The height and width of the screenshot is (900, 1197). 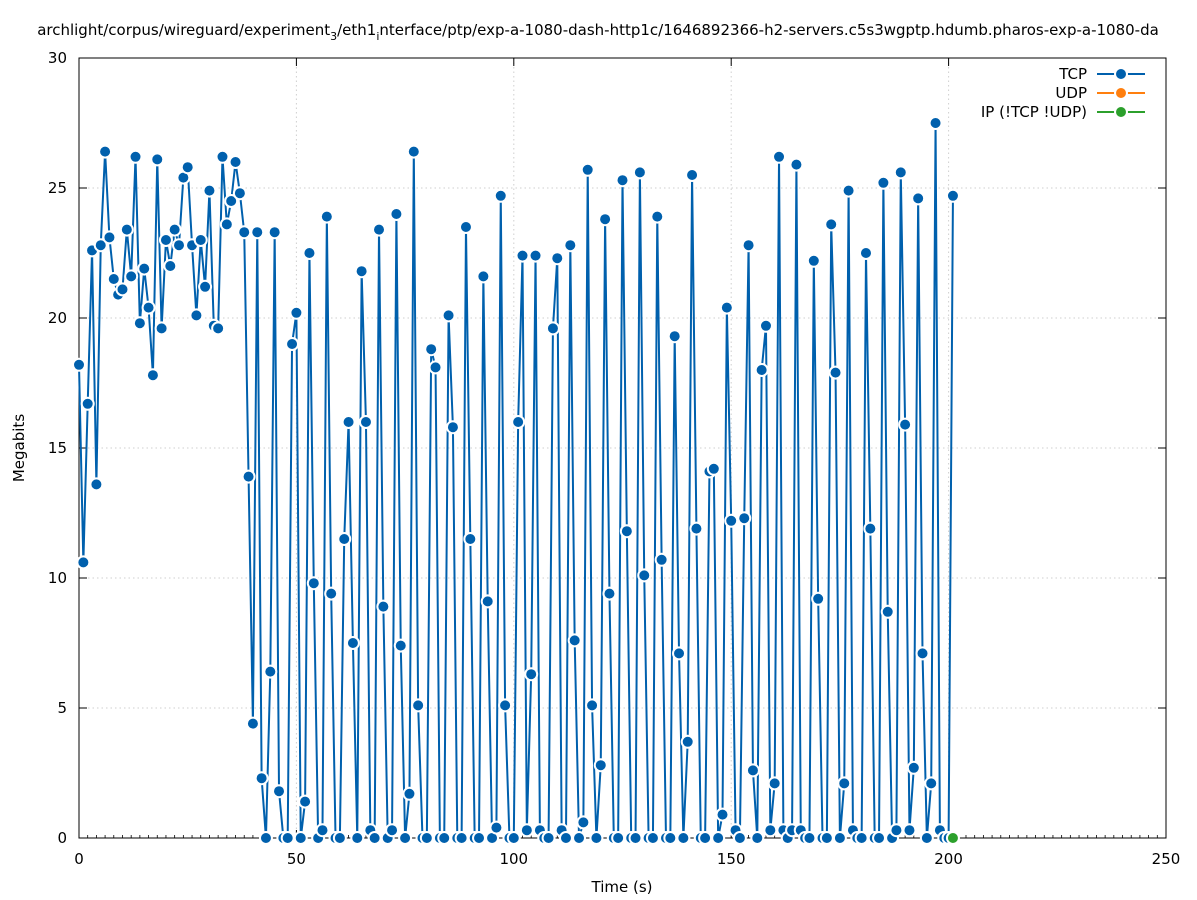 What do you see at coordinates (1121, 74) in the screenshot?
I see `legend-marker` at bounding box center [1121, 74].